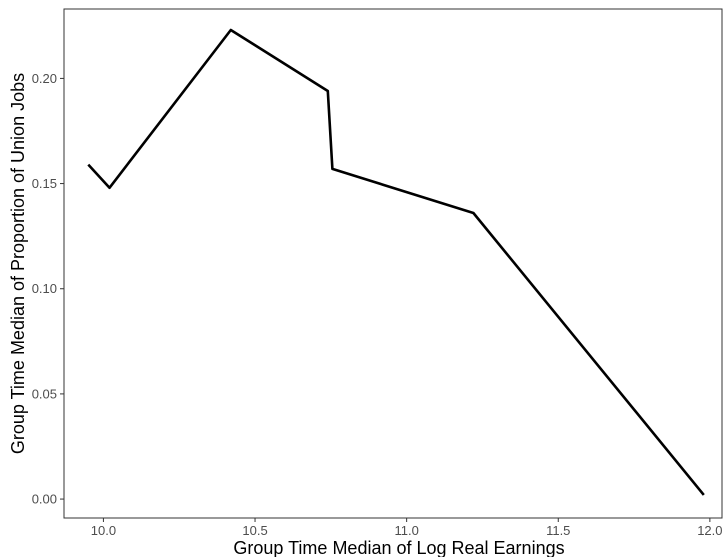 The height and width of the screenshot is (557, 724). Describe the element at coordinates (44, 393) in the screenshot. I see `y-tick-label: 0.05` at that location.